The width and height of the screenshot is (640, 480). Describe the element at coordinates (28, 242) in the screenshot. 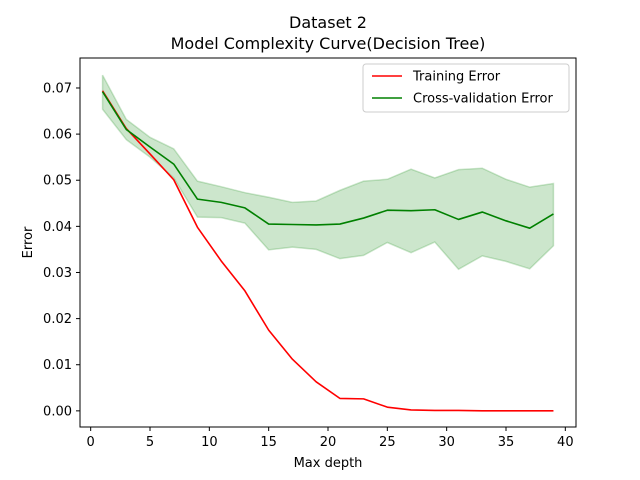

I see `y-axis-label: Error` at that location.